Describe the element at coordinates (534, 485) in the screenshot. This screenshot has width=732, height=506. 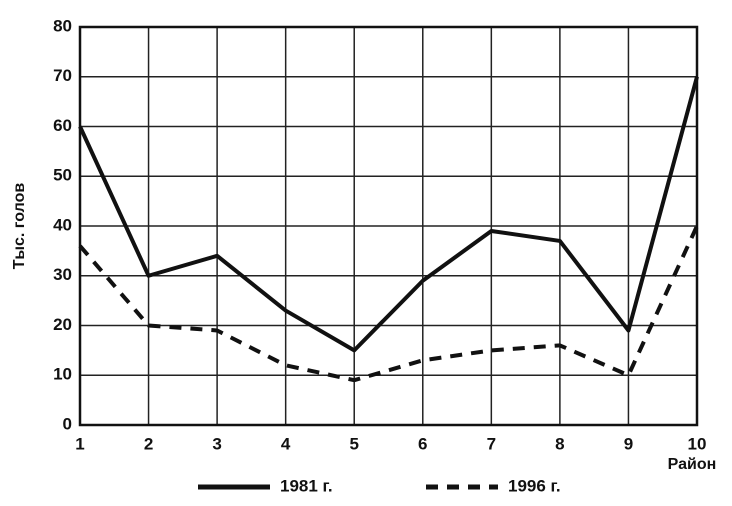
I see `legend-label: 1996 г.` at that location.